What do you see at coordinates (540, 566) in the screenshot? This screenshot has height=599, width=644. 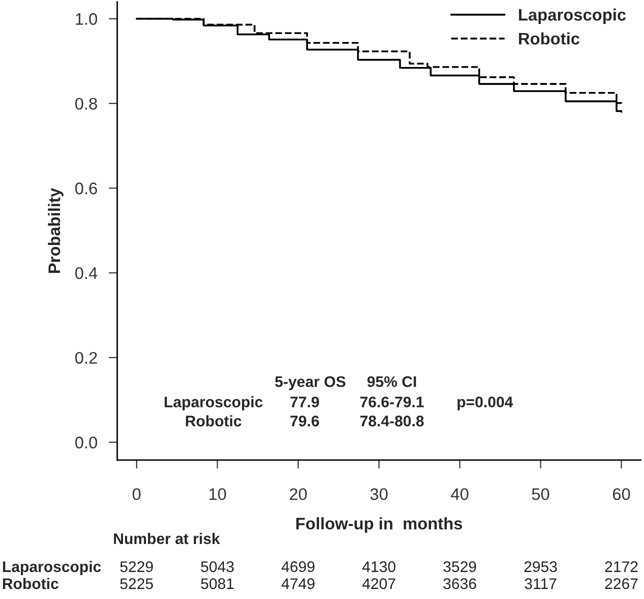 I see `text: 2953` at bounding box center [540, 566].